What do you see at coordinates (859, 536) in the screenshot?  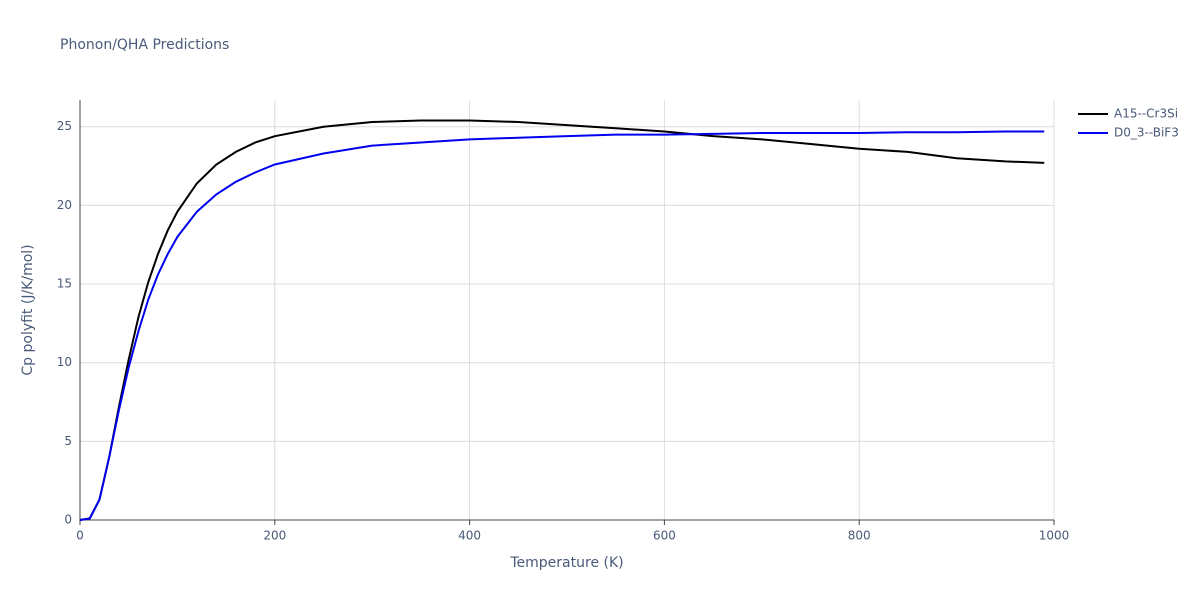 I see `x-tick-label: 800` at bounding box center [859, 536].